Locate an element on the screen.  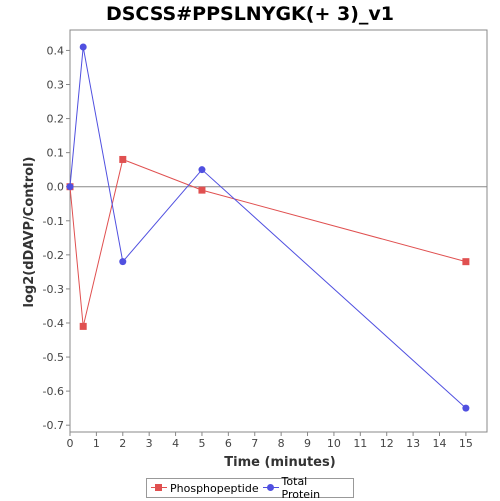
x-tick-label: 11 is located at coordinates (360, 443).